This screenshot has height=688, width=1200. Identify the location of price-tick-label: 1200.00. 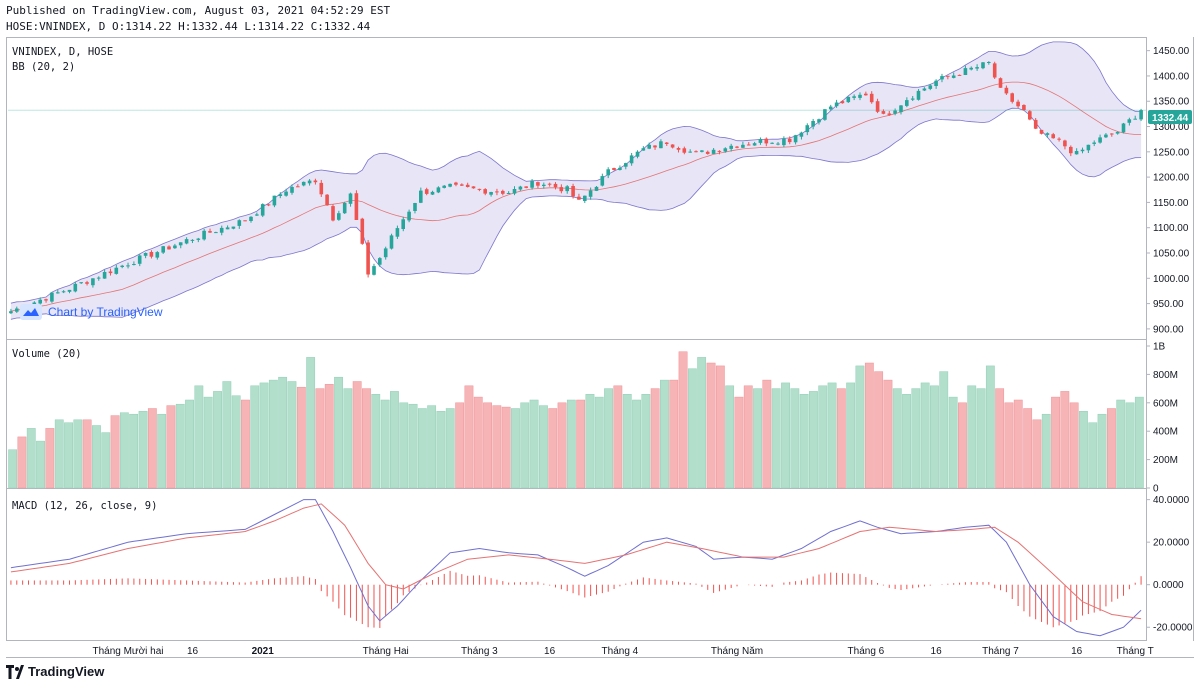
(1171, 178).